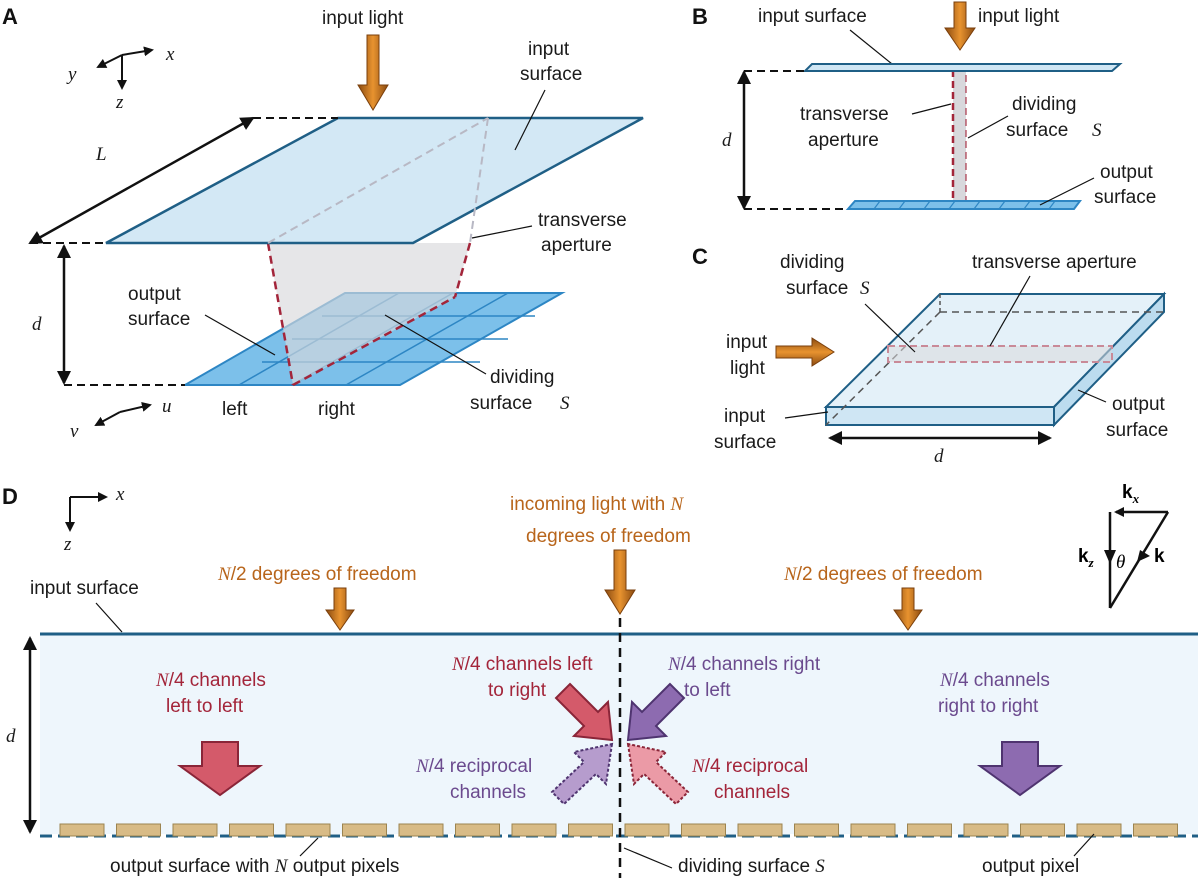  Describe the element at coordinates (220, 769) in the screenshot. I see `ll-arrow` at that location.